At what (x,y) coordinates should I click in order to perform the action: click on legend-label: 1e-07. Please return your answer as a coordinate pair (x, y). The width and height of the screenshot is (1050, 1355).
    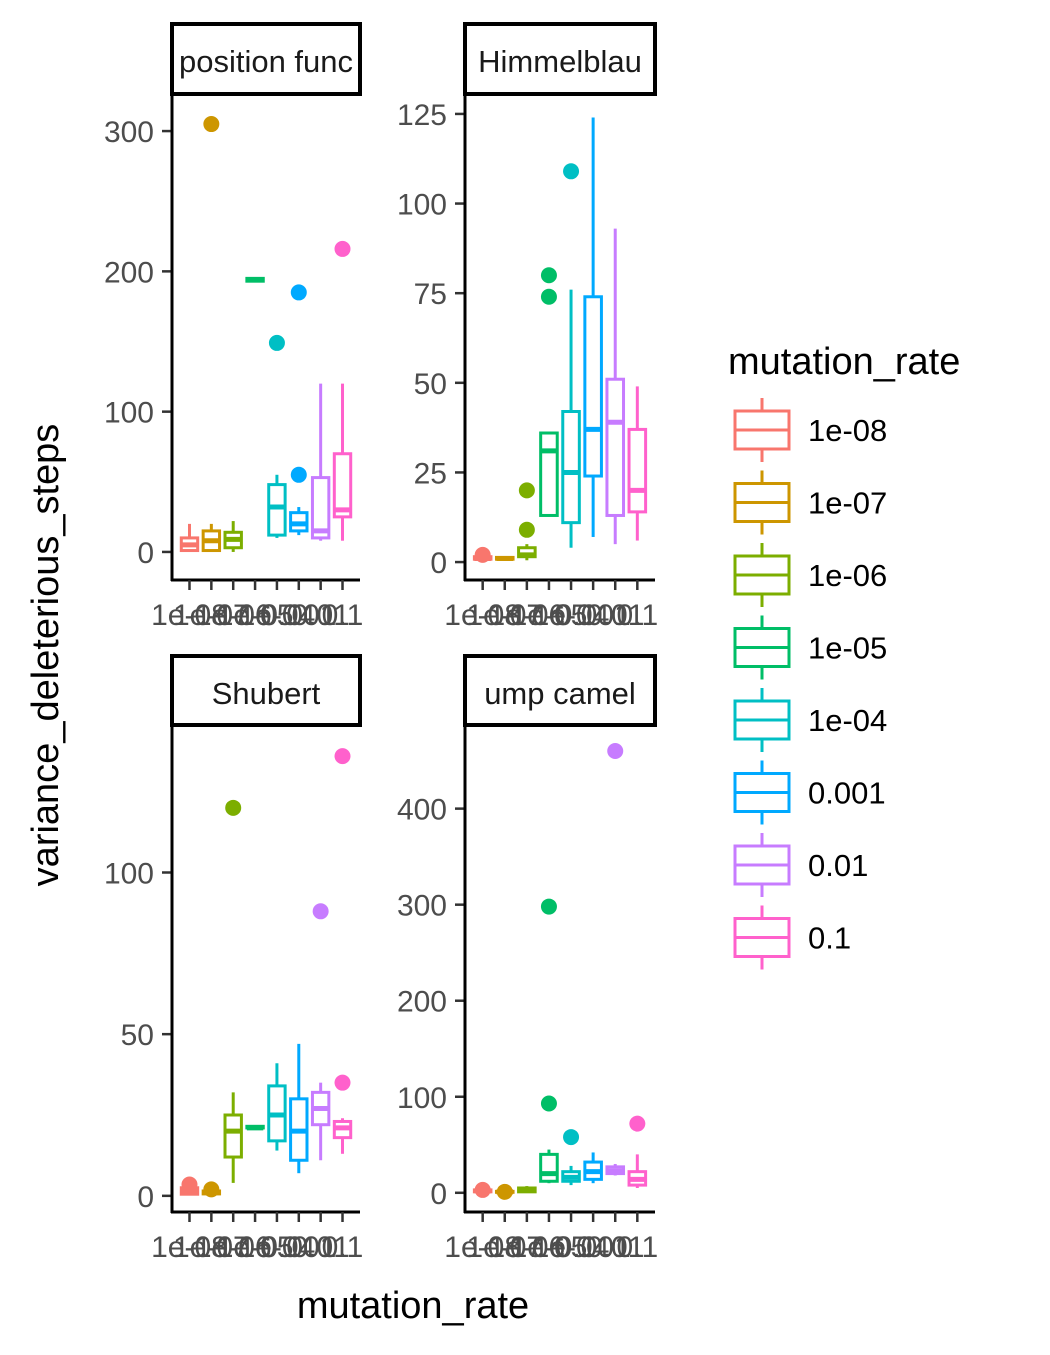
    Looking at the image, I should click on (847, 503).